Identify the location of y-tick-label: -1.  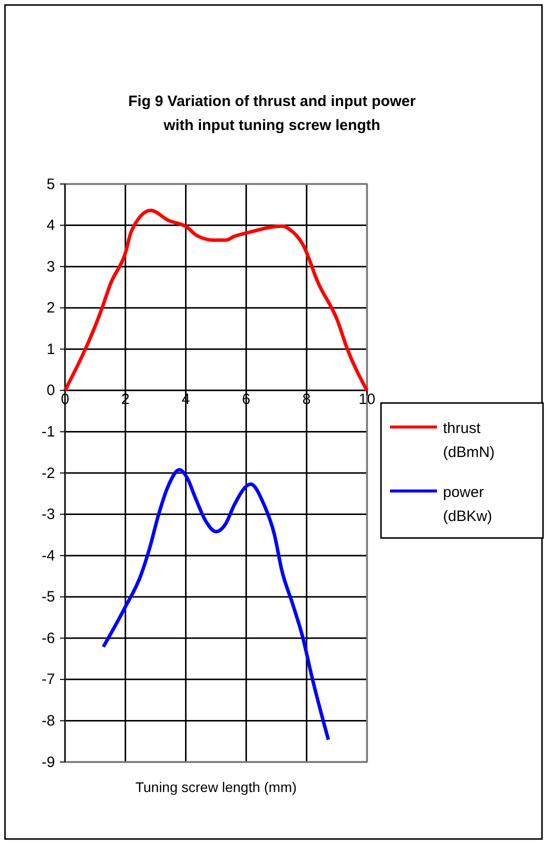
(48, 432).